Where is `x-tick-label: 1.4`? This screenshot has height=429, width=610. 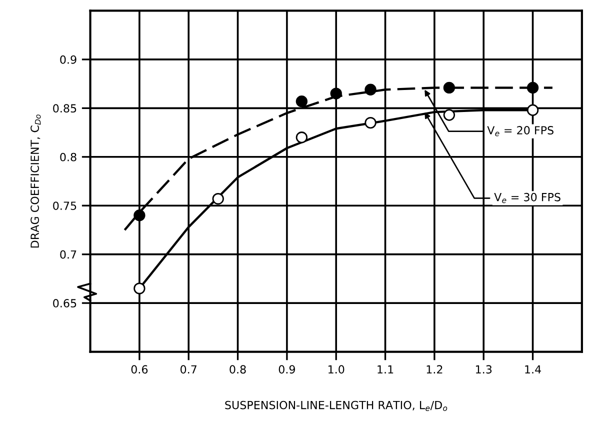 x-tick-label: 1.4 is located at coordinates (533, 369).